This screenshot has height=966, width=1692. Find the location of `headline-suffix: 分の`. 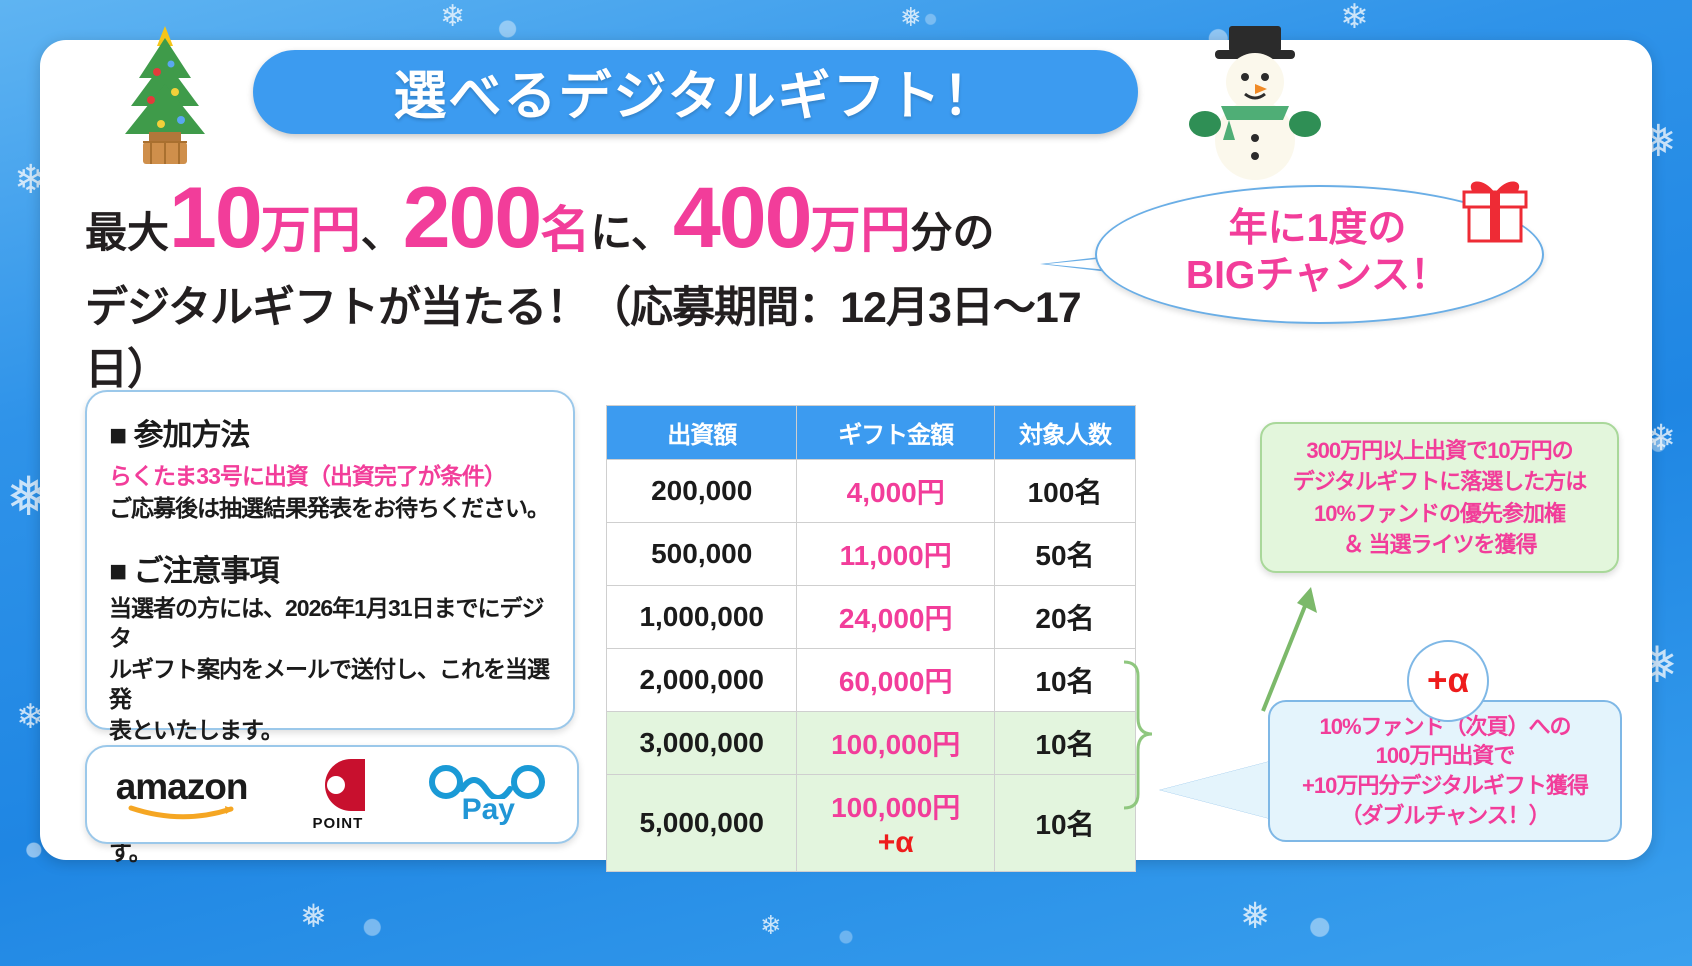

headline-suffix: 分の is located at coordinates (952, 232).